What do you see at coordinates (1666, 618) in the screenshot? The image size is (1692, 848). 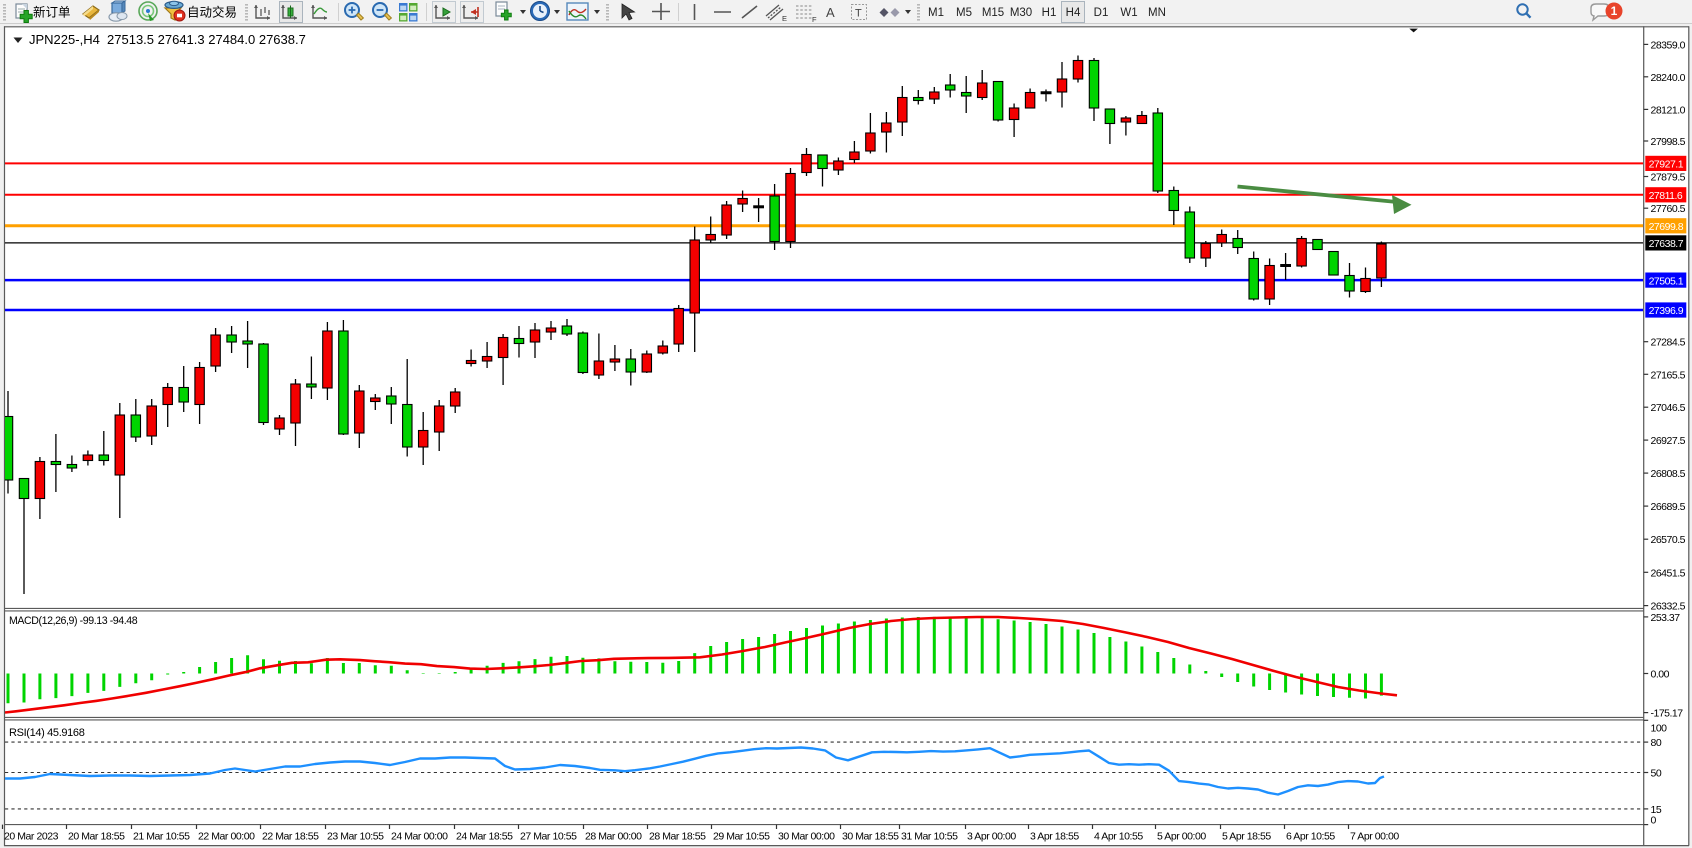 I see `svg-text: 253.37` at bounding box center [1666, 618].